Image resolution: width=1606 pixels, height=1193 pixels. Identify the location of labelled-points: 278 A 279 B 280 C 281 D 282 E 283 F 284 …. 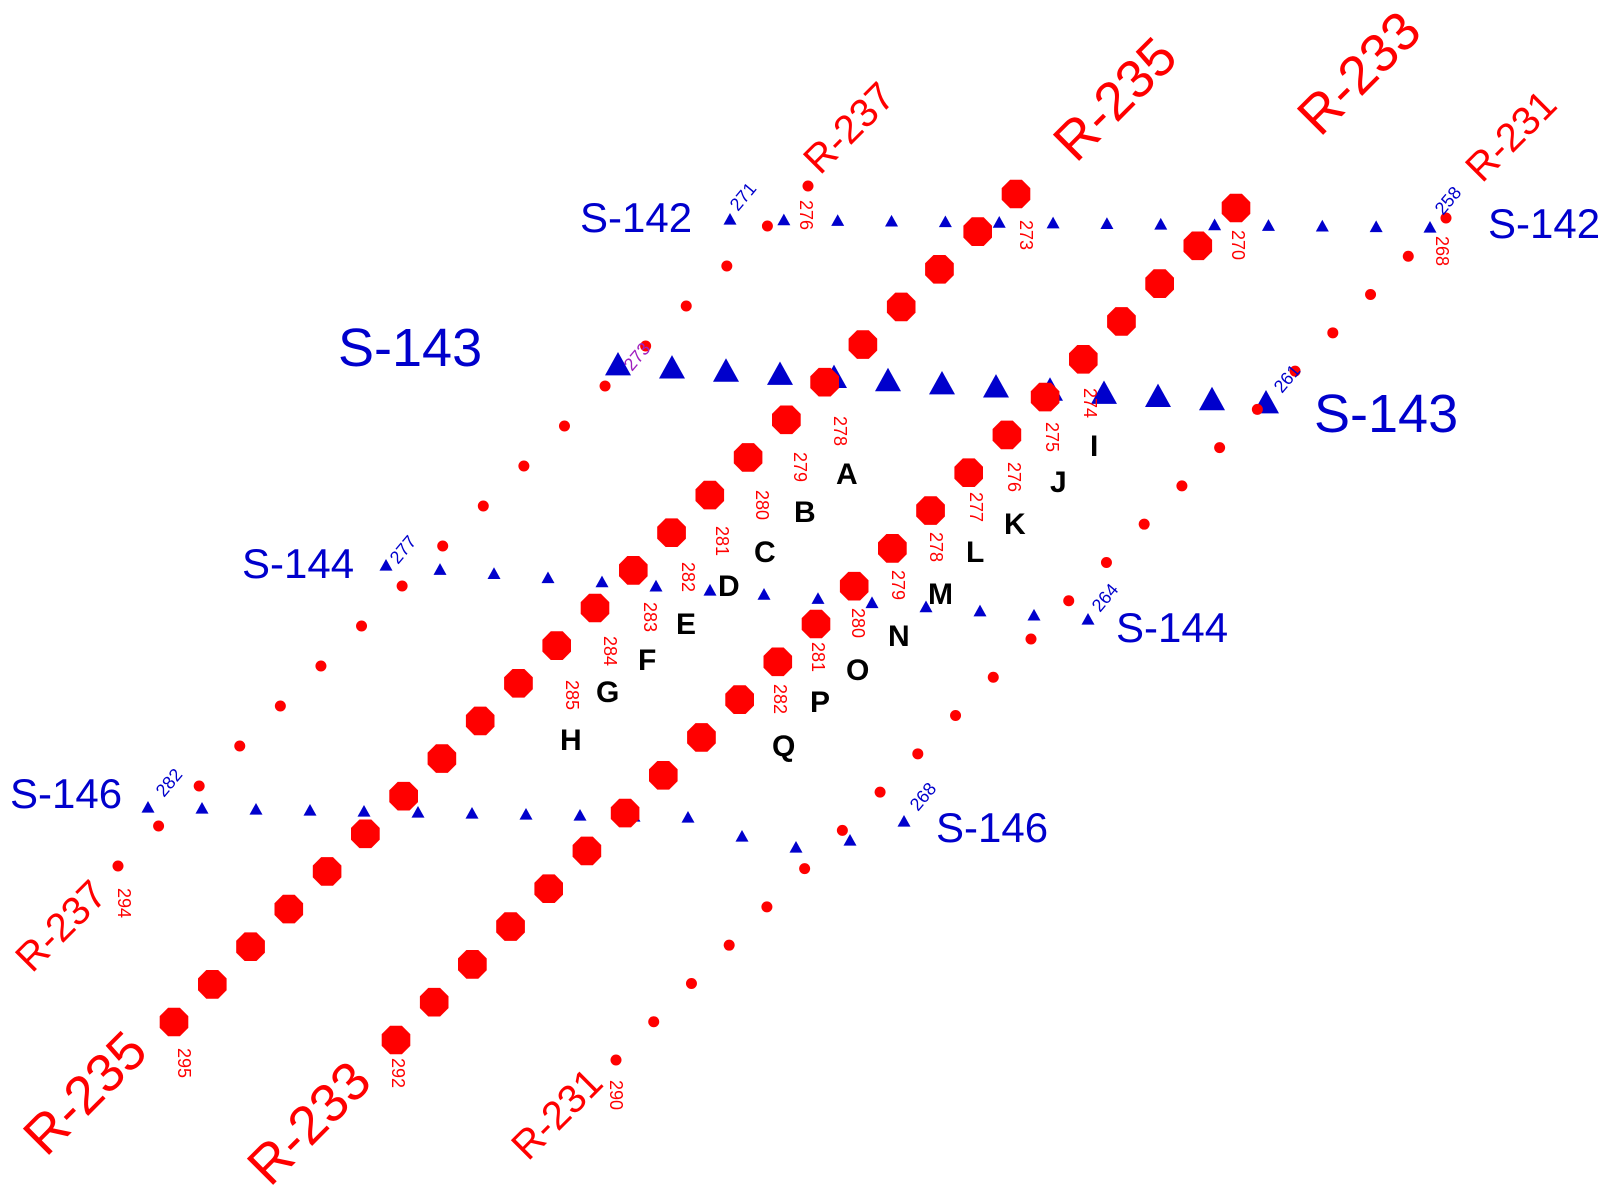
(830, 575).